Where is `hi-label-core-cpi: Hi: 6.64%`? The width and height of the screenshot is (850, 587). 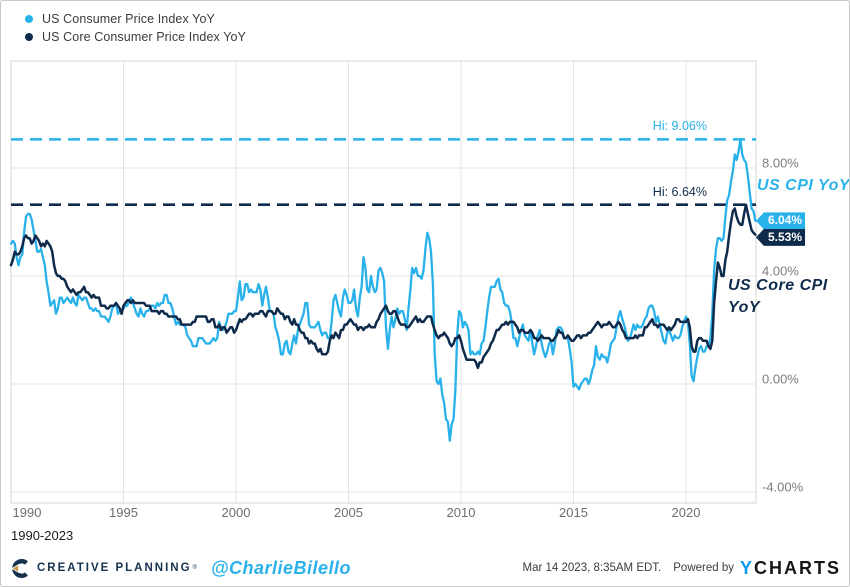
hi-label-core-cpi: Hi: 6.64% is located at coordinates (679, 191).